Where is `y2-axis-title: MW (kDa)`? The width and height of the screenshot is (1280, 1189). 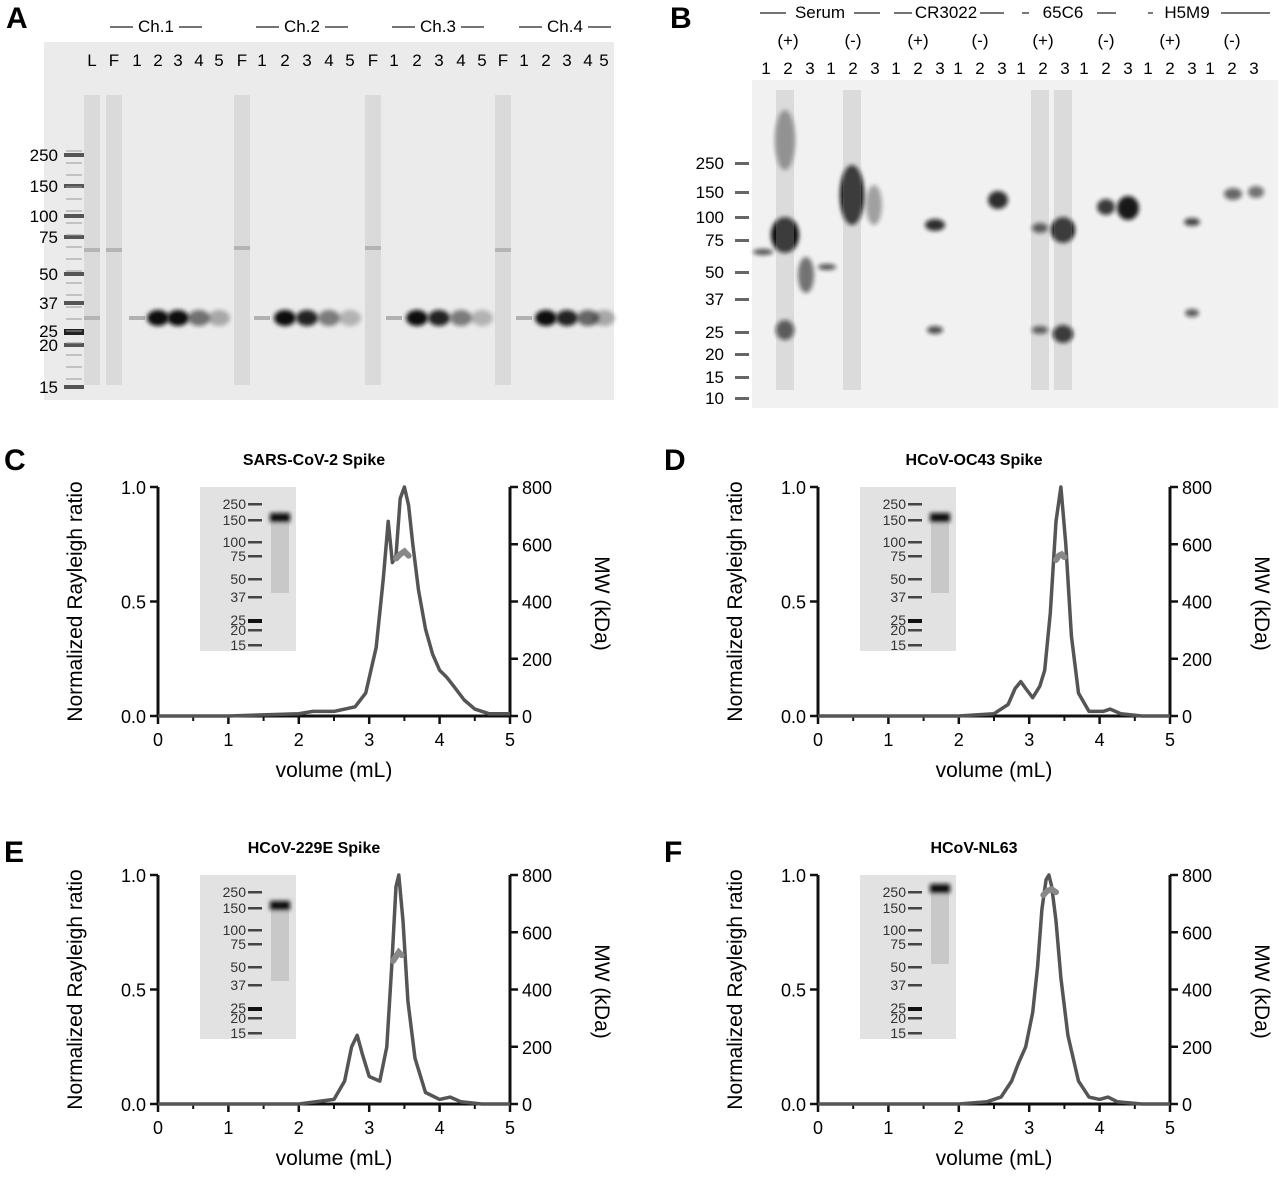 y2-axis-title: MW (kDa) is located at coordinates (1261, 603).